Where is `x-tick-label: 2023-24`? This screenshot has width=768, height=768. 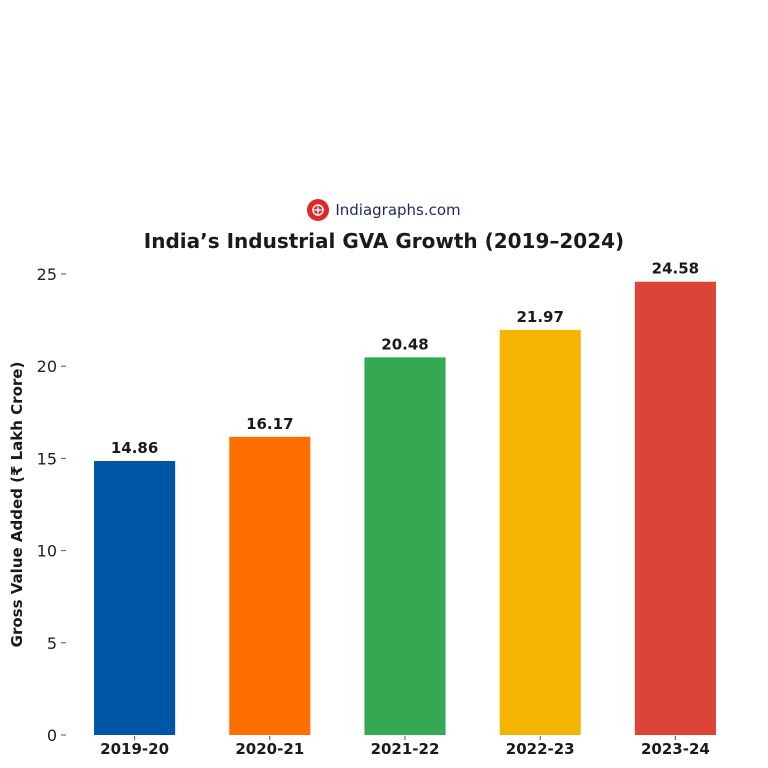
x-tick-label: 2023-24 is located at coordinates (675, 749).